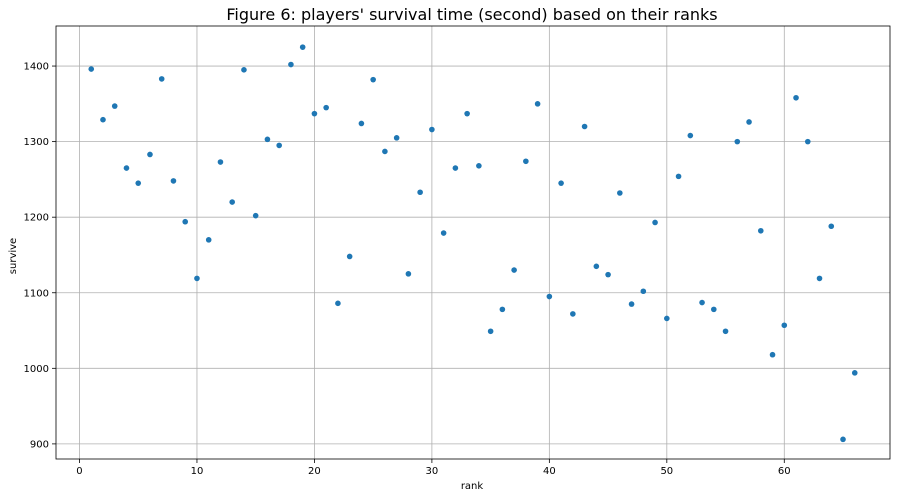 The height and width of the screenshot is (498, 897). What do you see at coordinates (39, 444) in the screenshot?
I see `y-tick-label: 900` at bounding box center [39, 444].